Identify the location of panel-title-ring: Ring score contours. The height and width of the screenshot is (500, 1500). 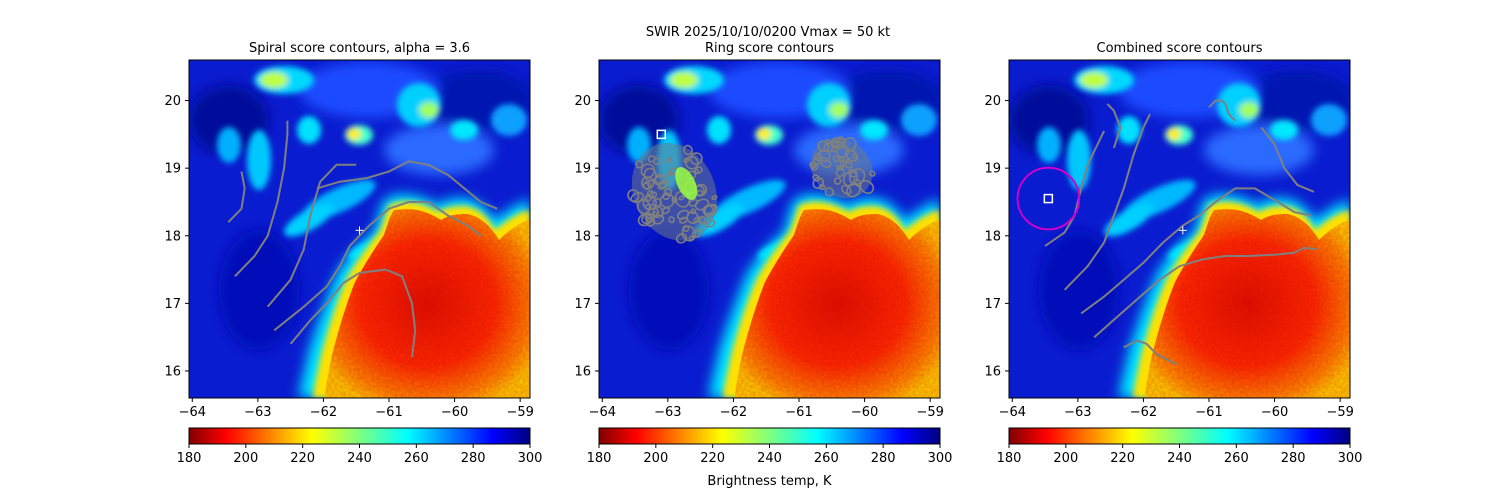
(769, 48).